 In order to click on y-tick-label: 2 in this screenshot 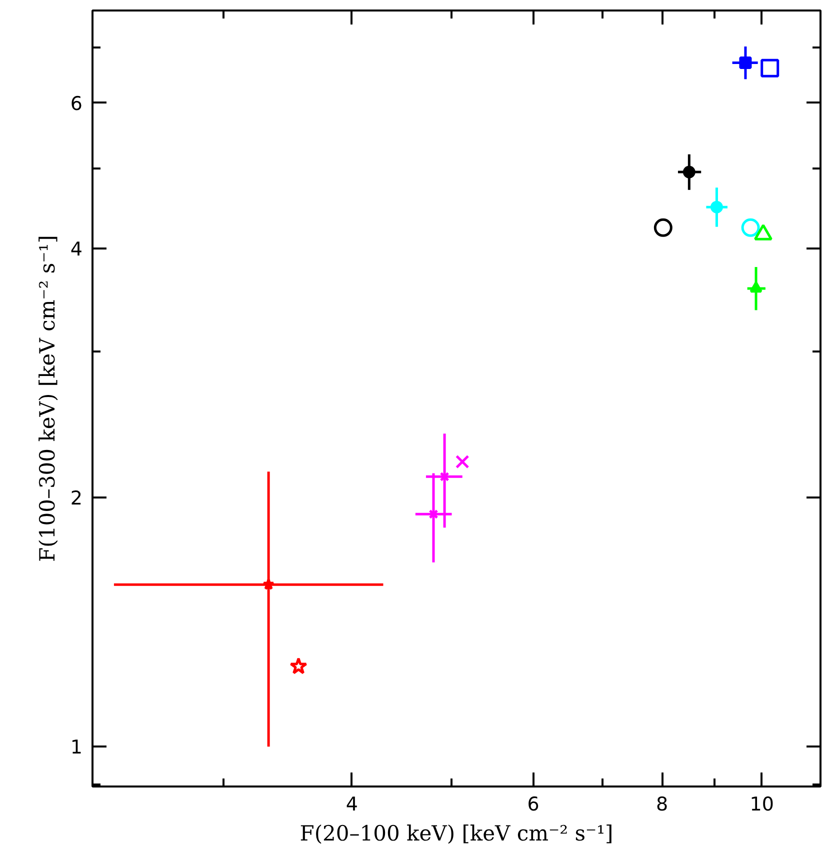, I will do `click(76, 499)`.